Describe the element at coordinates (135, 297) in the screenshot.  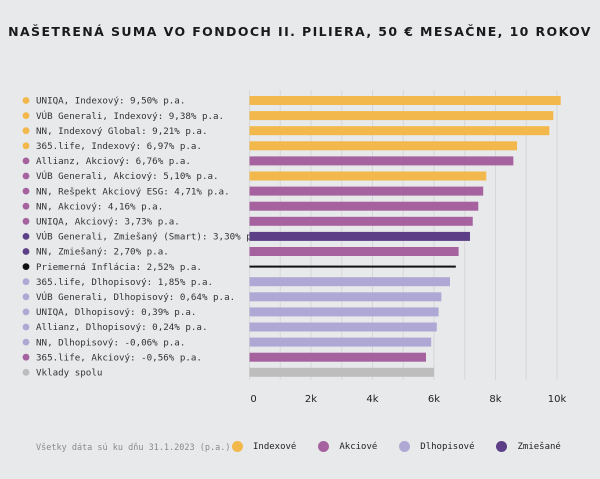
I see `category-label: VÚB Generali, Dlhopisový: 0,64% p.a.` at that location.